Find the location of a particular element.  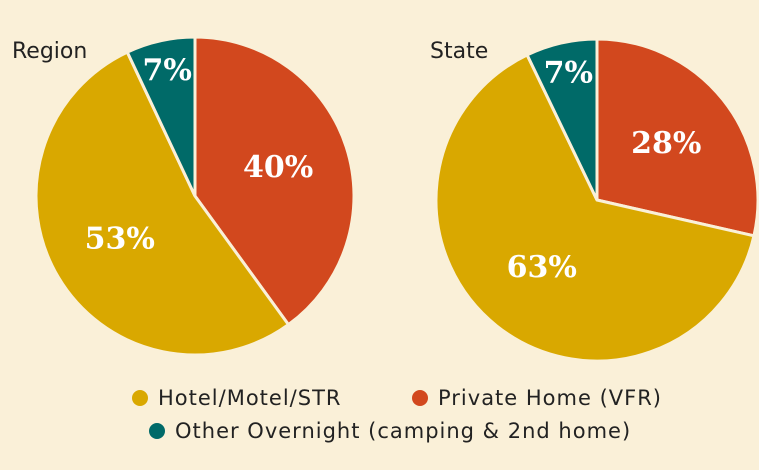

data-label: 53% is located at coordinates (120, 239).